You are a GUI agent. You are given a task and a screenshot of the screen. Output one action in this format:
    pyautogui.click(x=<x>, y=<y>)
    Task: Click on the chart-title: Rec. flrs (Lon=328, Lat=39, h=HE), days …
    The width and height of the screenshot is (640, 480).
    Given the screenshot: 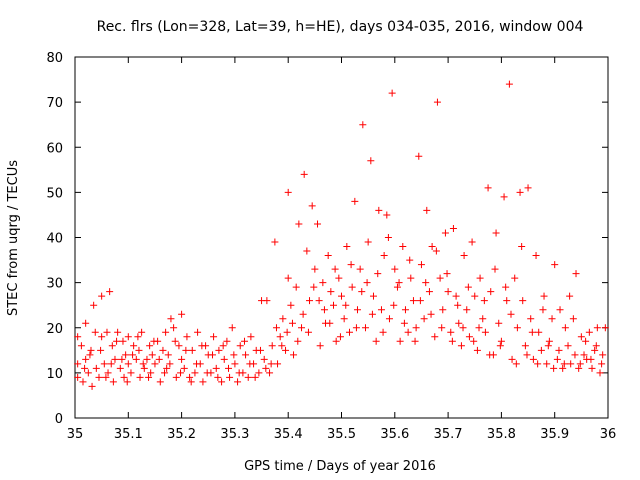 What is the action you would take?
    pyautogui.click(x=340, y=27)
    